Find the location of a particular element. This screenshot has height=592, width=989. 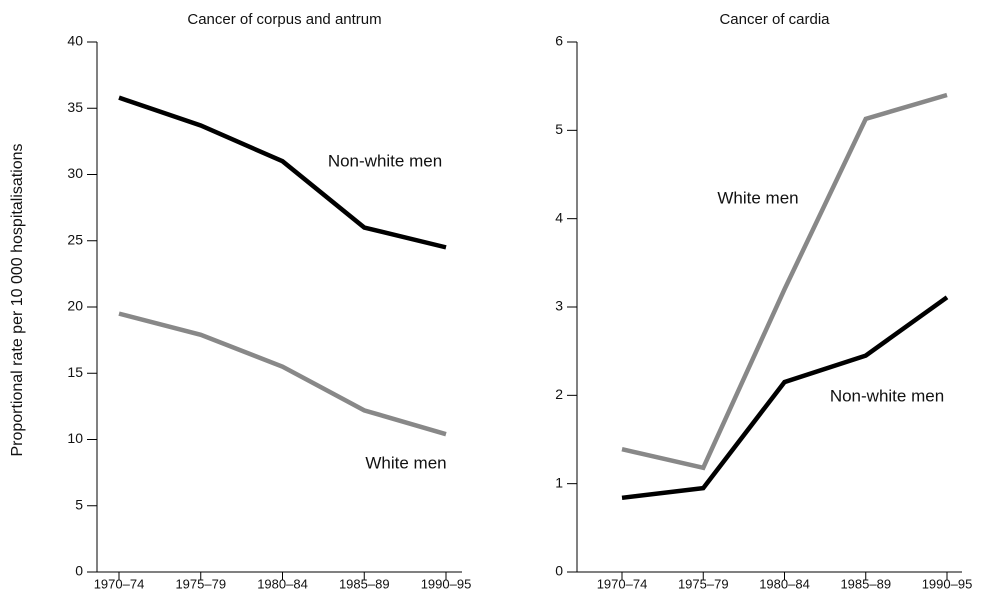

y-tick-label: 6 is located at coordinates (559, 41).